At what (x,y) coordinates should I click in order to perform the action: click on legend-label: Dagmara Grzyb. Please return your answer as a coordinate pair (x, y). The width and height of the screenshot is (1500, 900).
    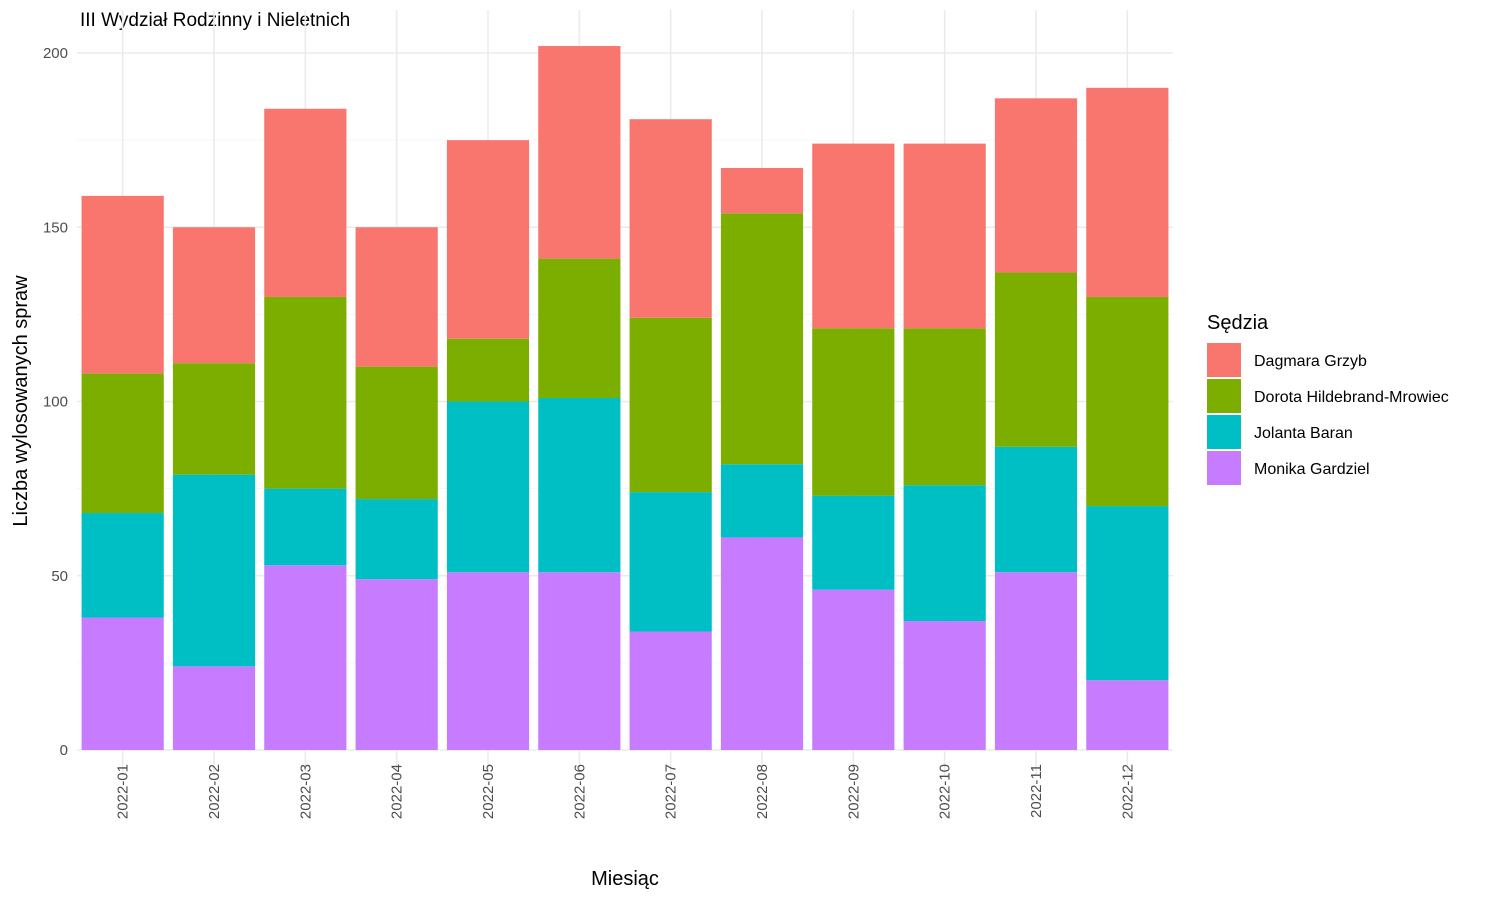
    Looking at the image, I should click on (1310, 361).